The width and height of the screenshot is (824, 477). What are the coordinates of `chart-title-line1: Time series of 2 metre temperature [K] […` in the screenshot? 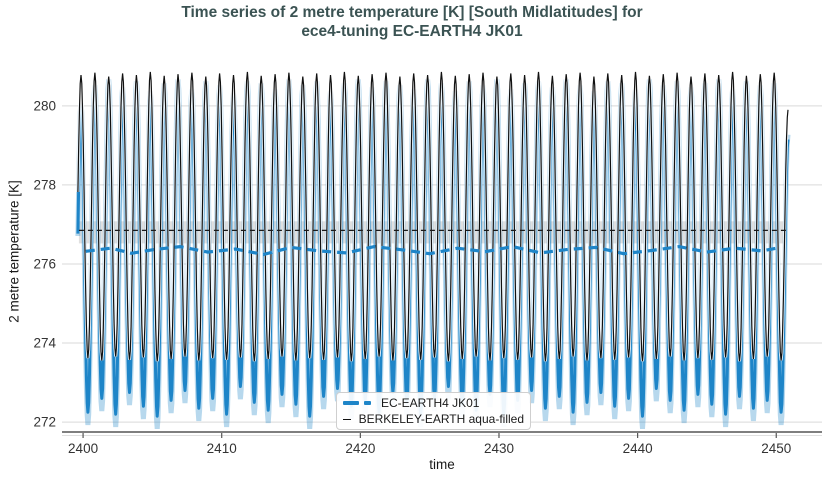 It's located at (412, 12).